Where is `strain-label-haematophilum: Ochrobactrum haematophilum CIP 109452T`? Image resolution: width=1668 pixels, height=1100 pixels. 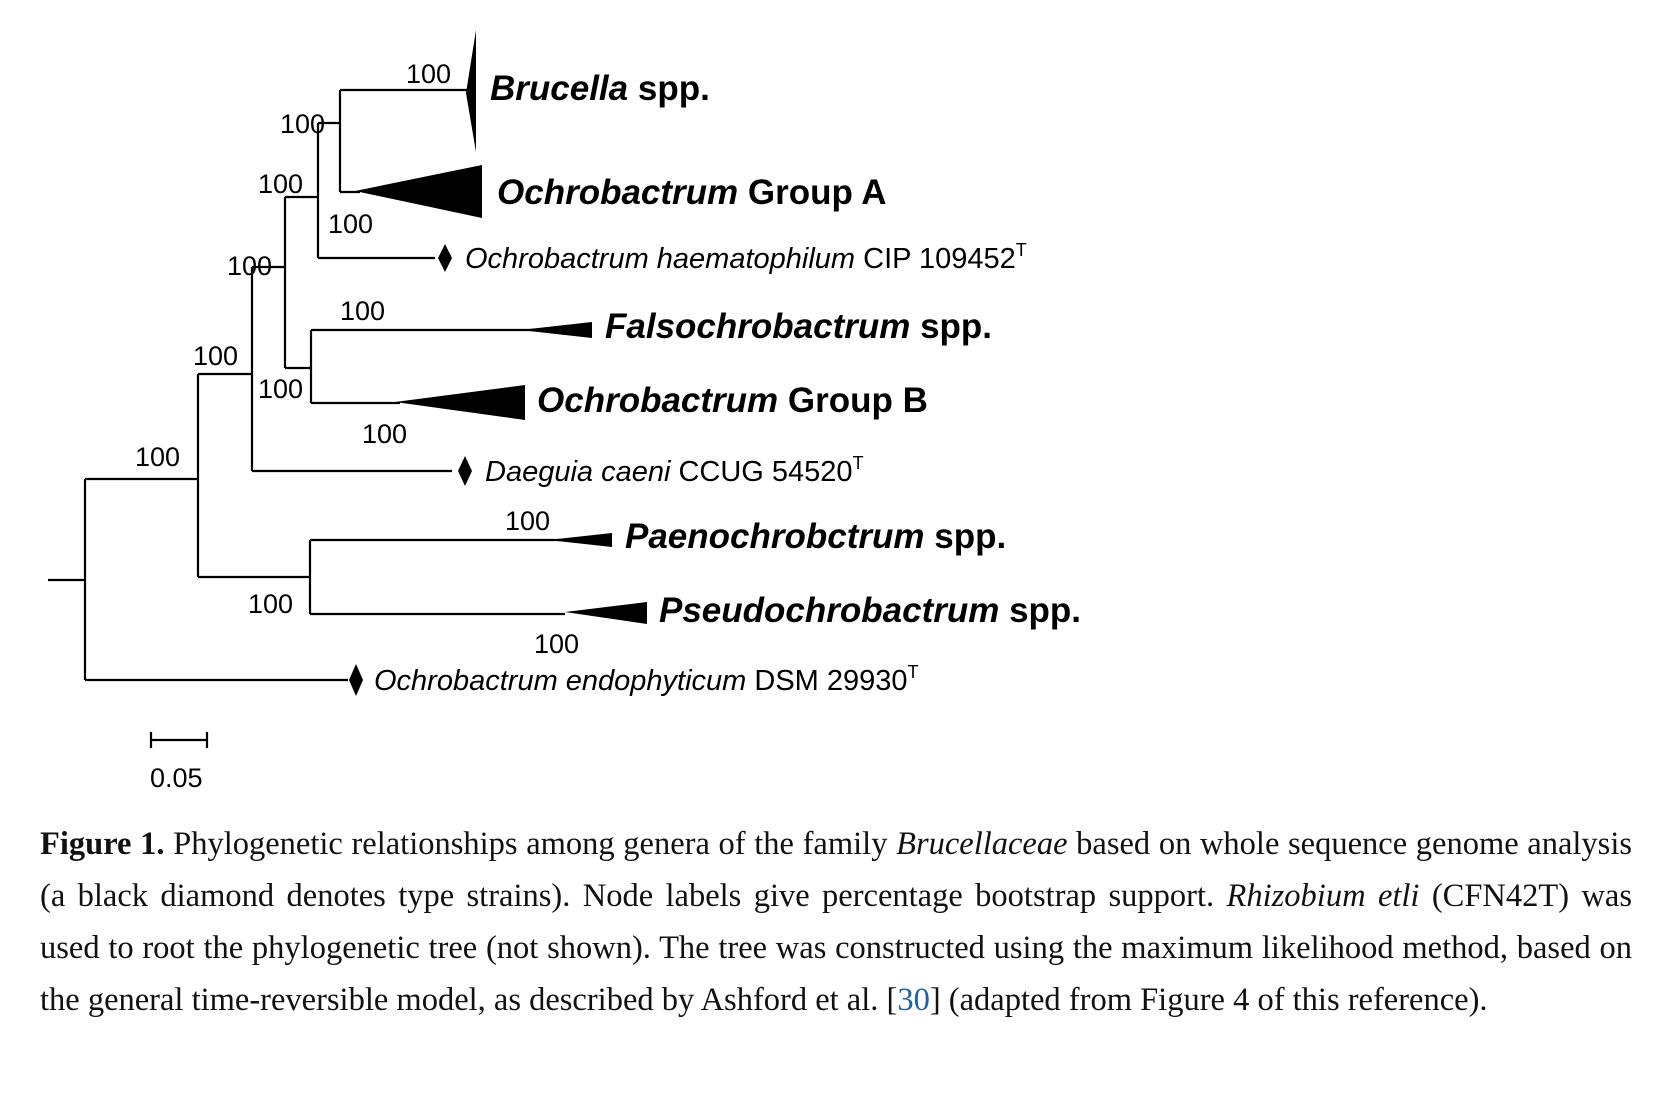
strain-label-haematophilum: Ochrobactrum haematophilum CIP 109452T is located at coordinates (746, 257).